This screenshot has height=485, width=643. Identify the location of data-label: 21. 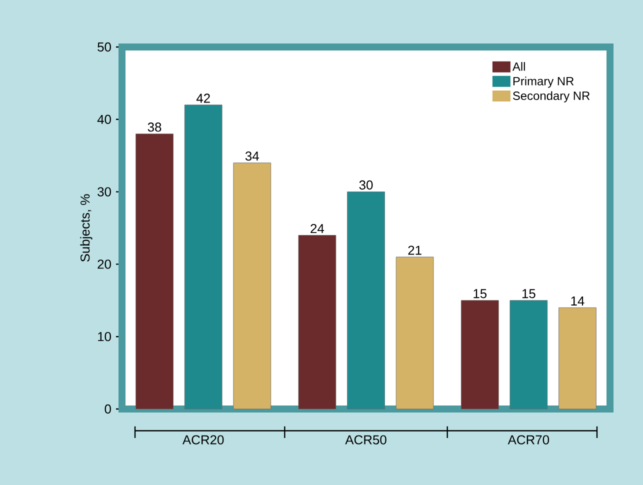
(415, 250).